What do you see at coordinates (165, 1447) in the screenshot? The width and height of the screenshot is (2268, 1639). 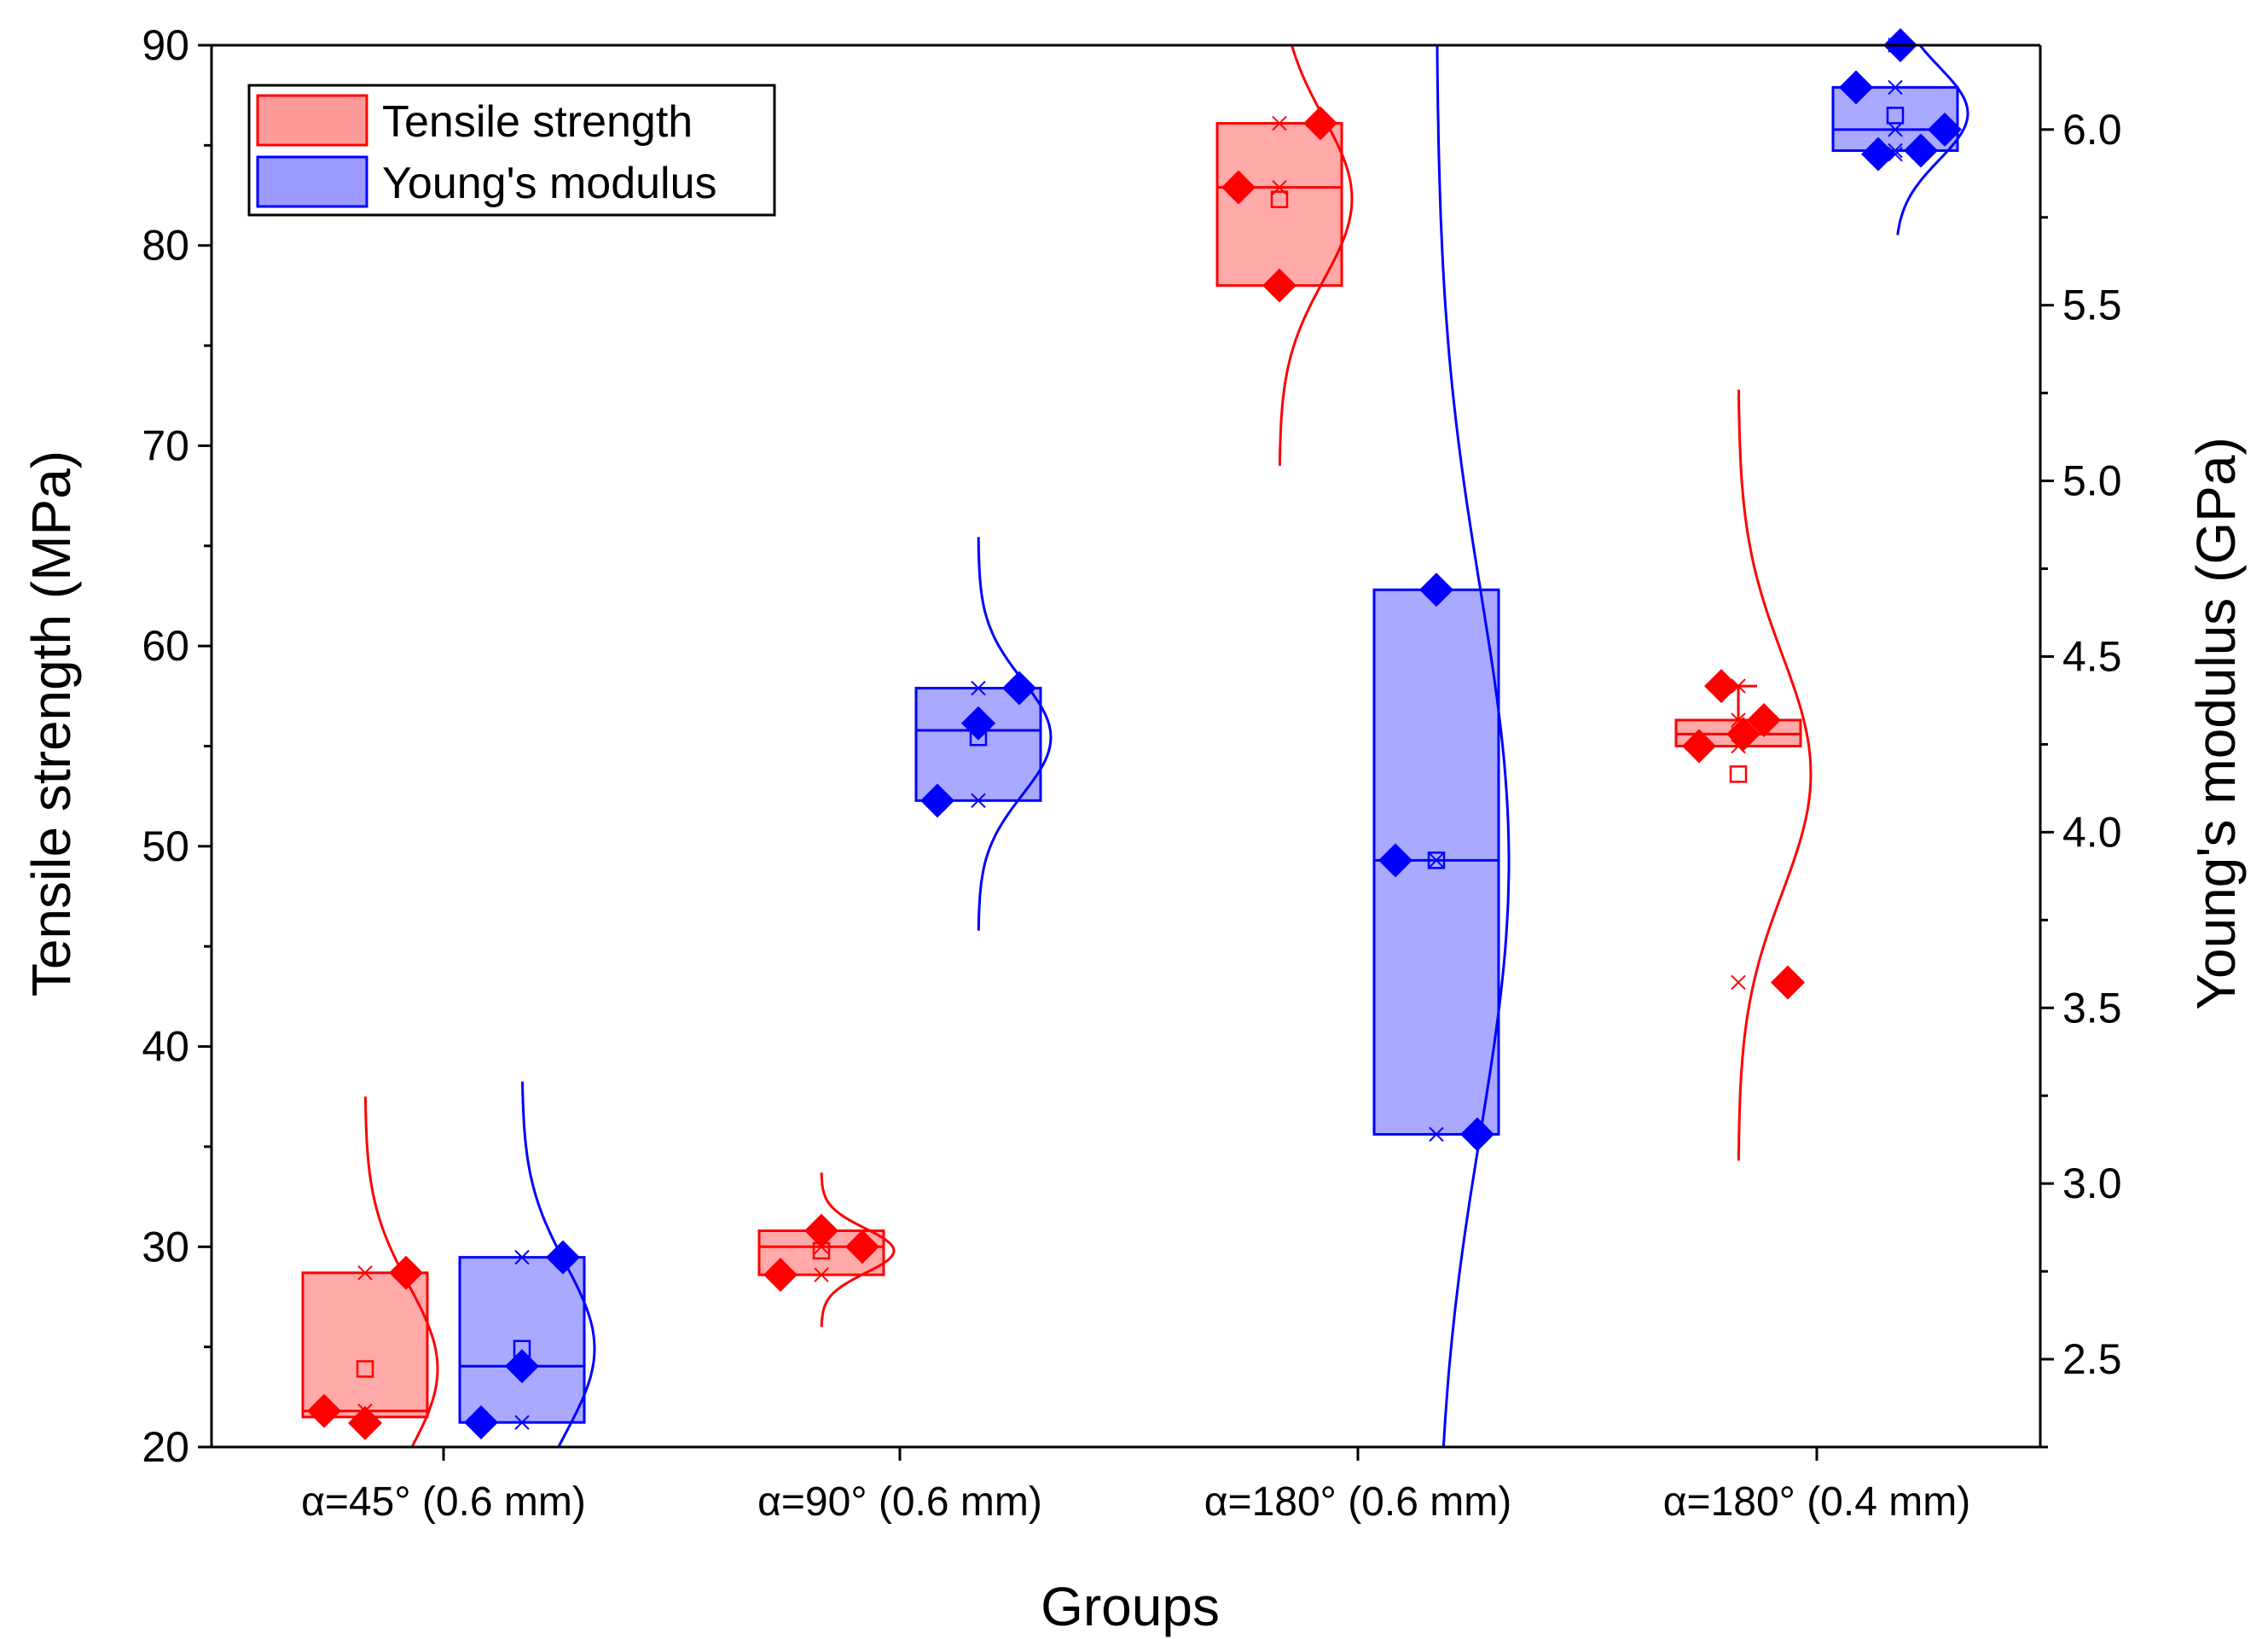 I see `y-left-tick-label-20: 20` at bounding box center [165, 1447].